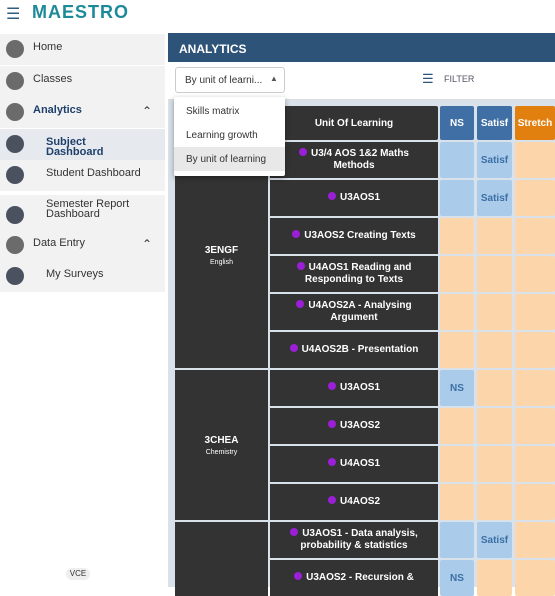 The height and width of the screenshot is (596, 555). I want to click on sidebar-item: My Surveys, so click(82, 276).